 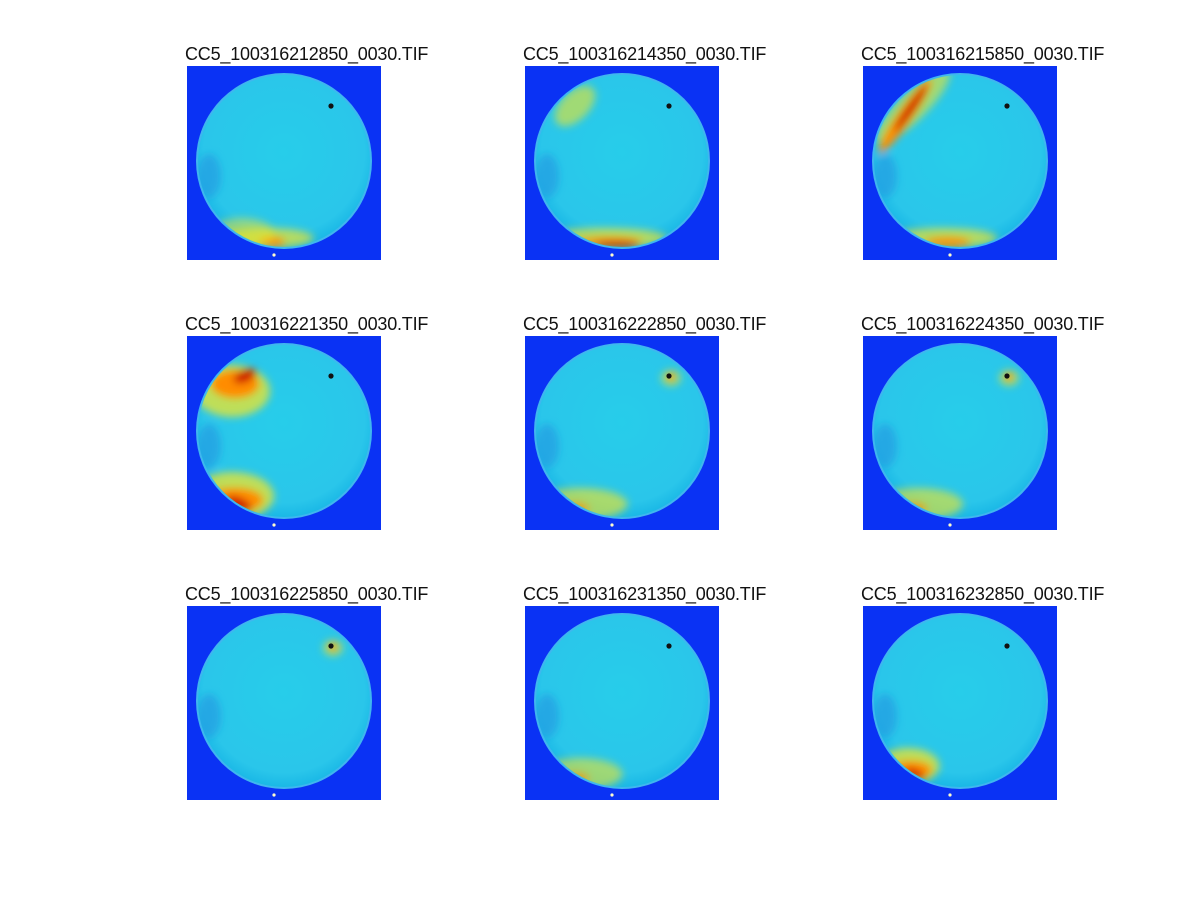 I want to click on panel-4: CC5_100316221350_0030.TIF, so click(x=320, y=429).